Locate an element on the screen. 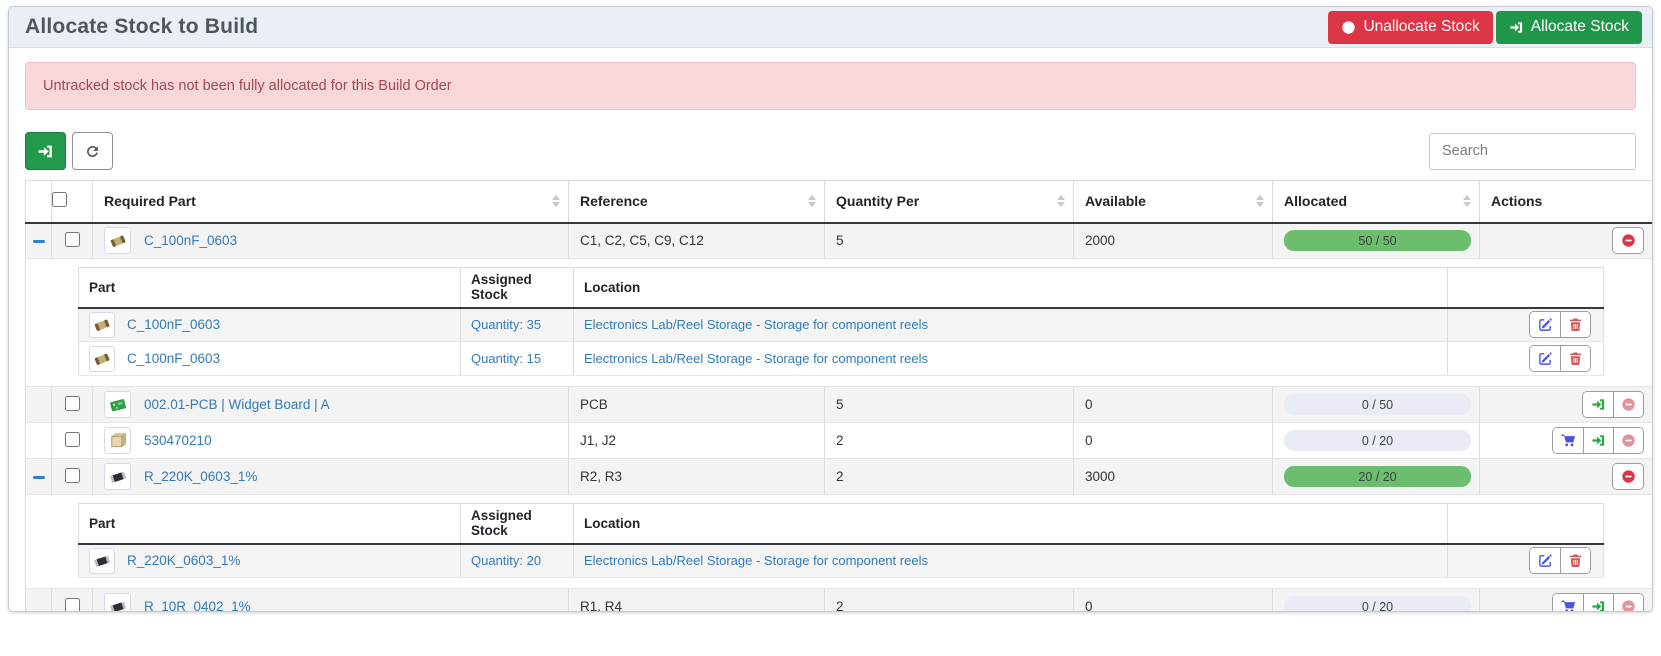 The width and height of the screenshot is (1661, 656). edit-icon is located at coordinates (1545, 324).